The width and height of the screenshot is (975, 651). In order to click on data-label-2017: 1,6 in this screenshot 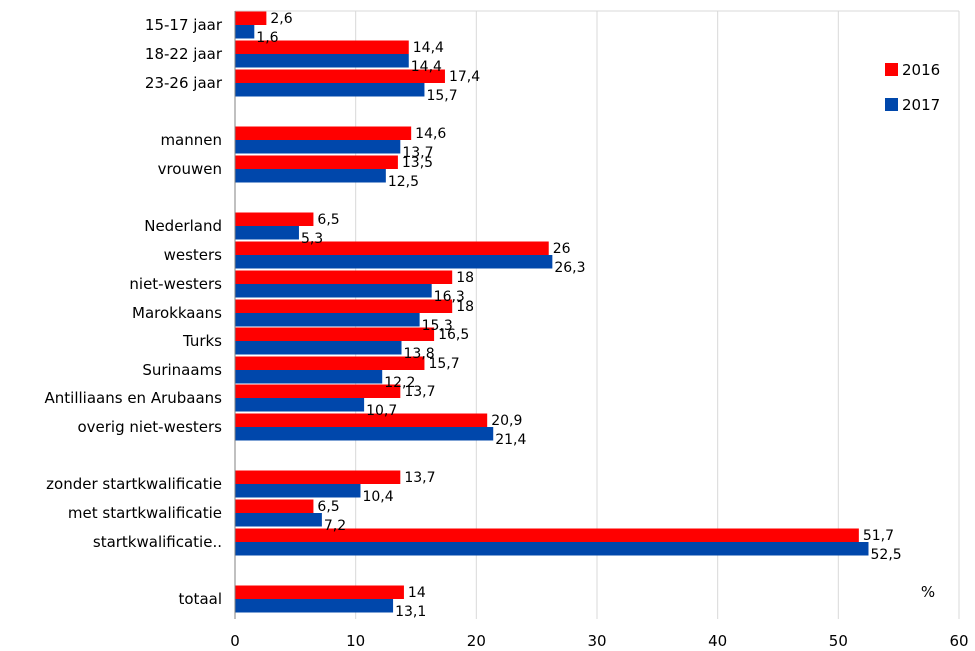, I will do `click(267, 38)`.